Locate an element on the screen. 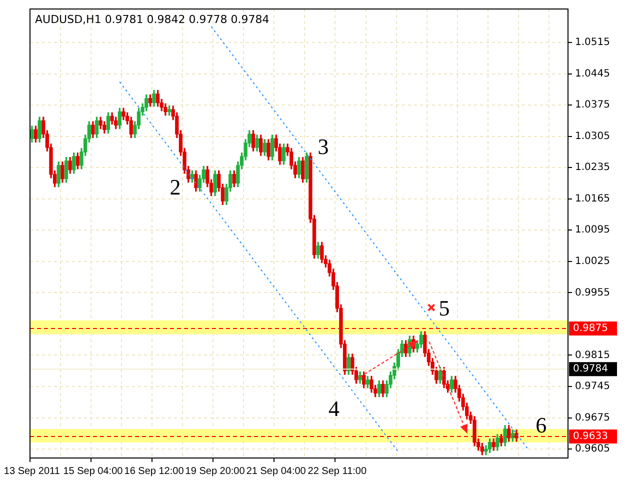  annotation: 5 is located at coordinates (444, 307).